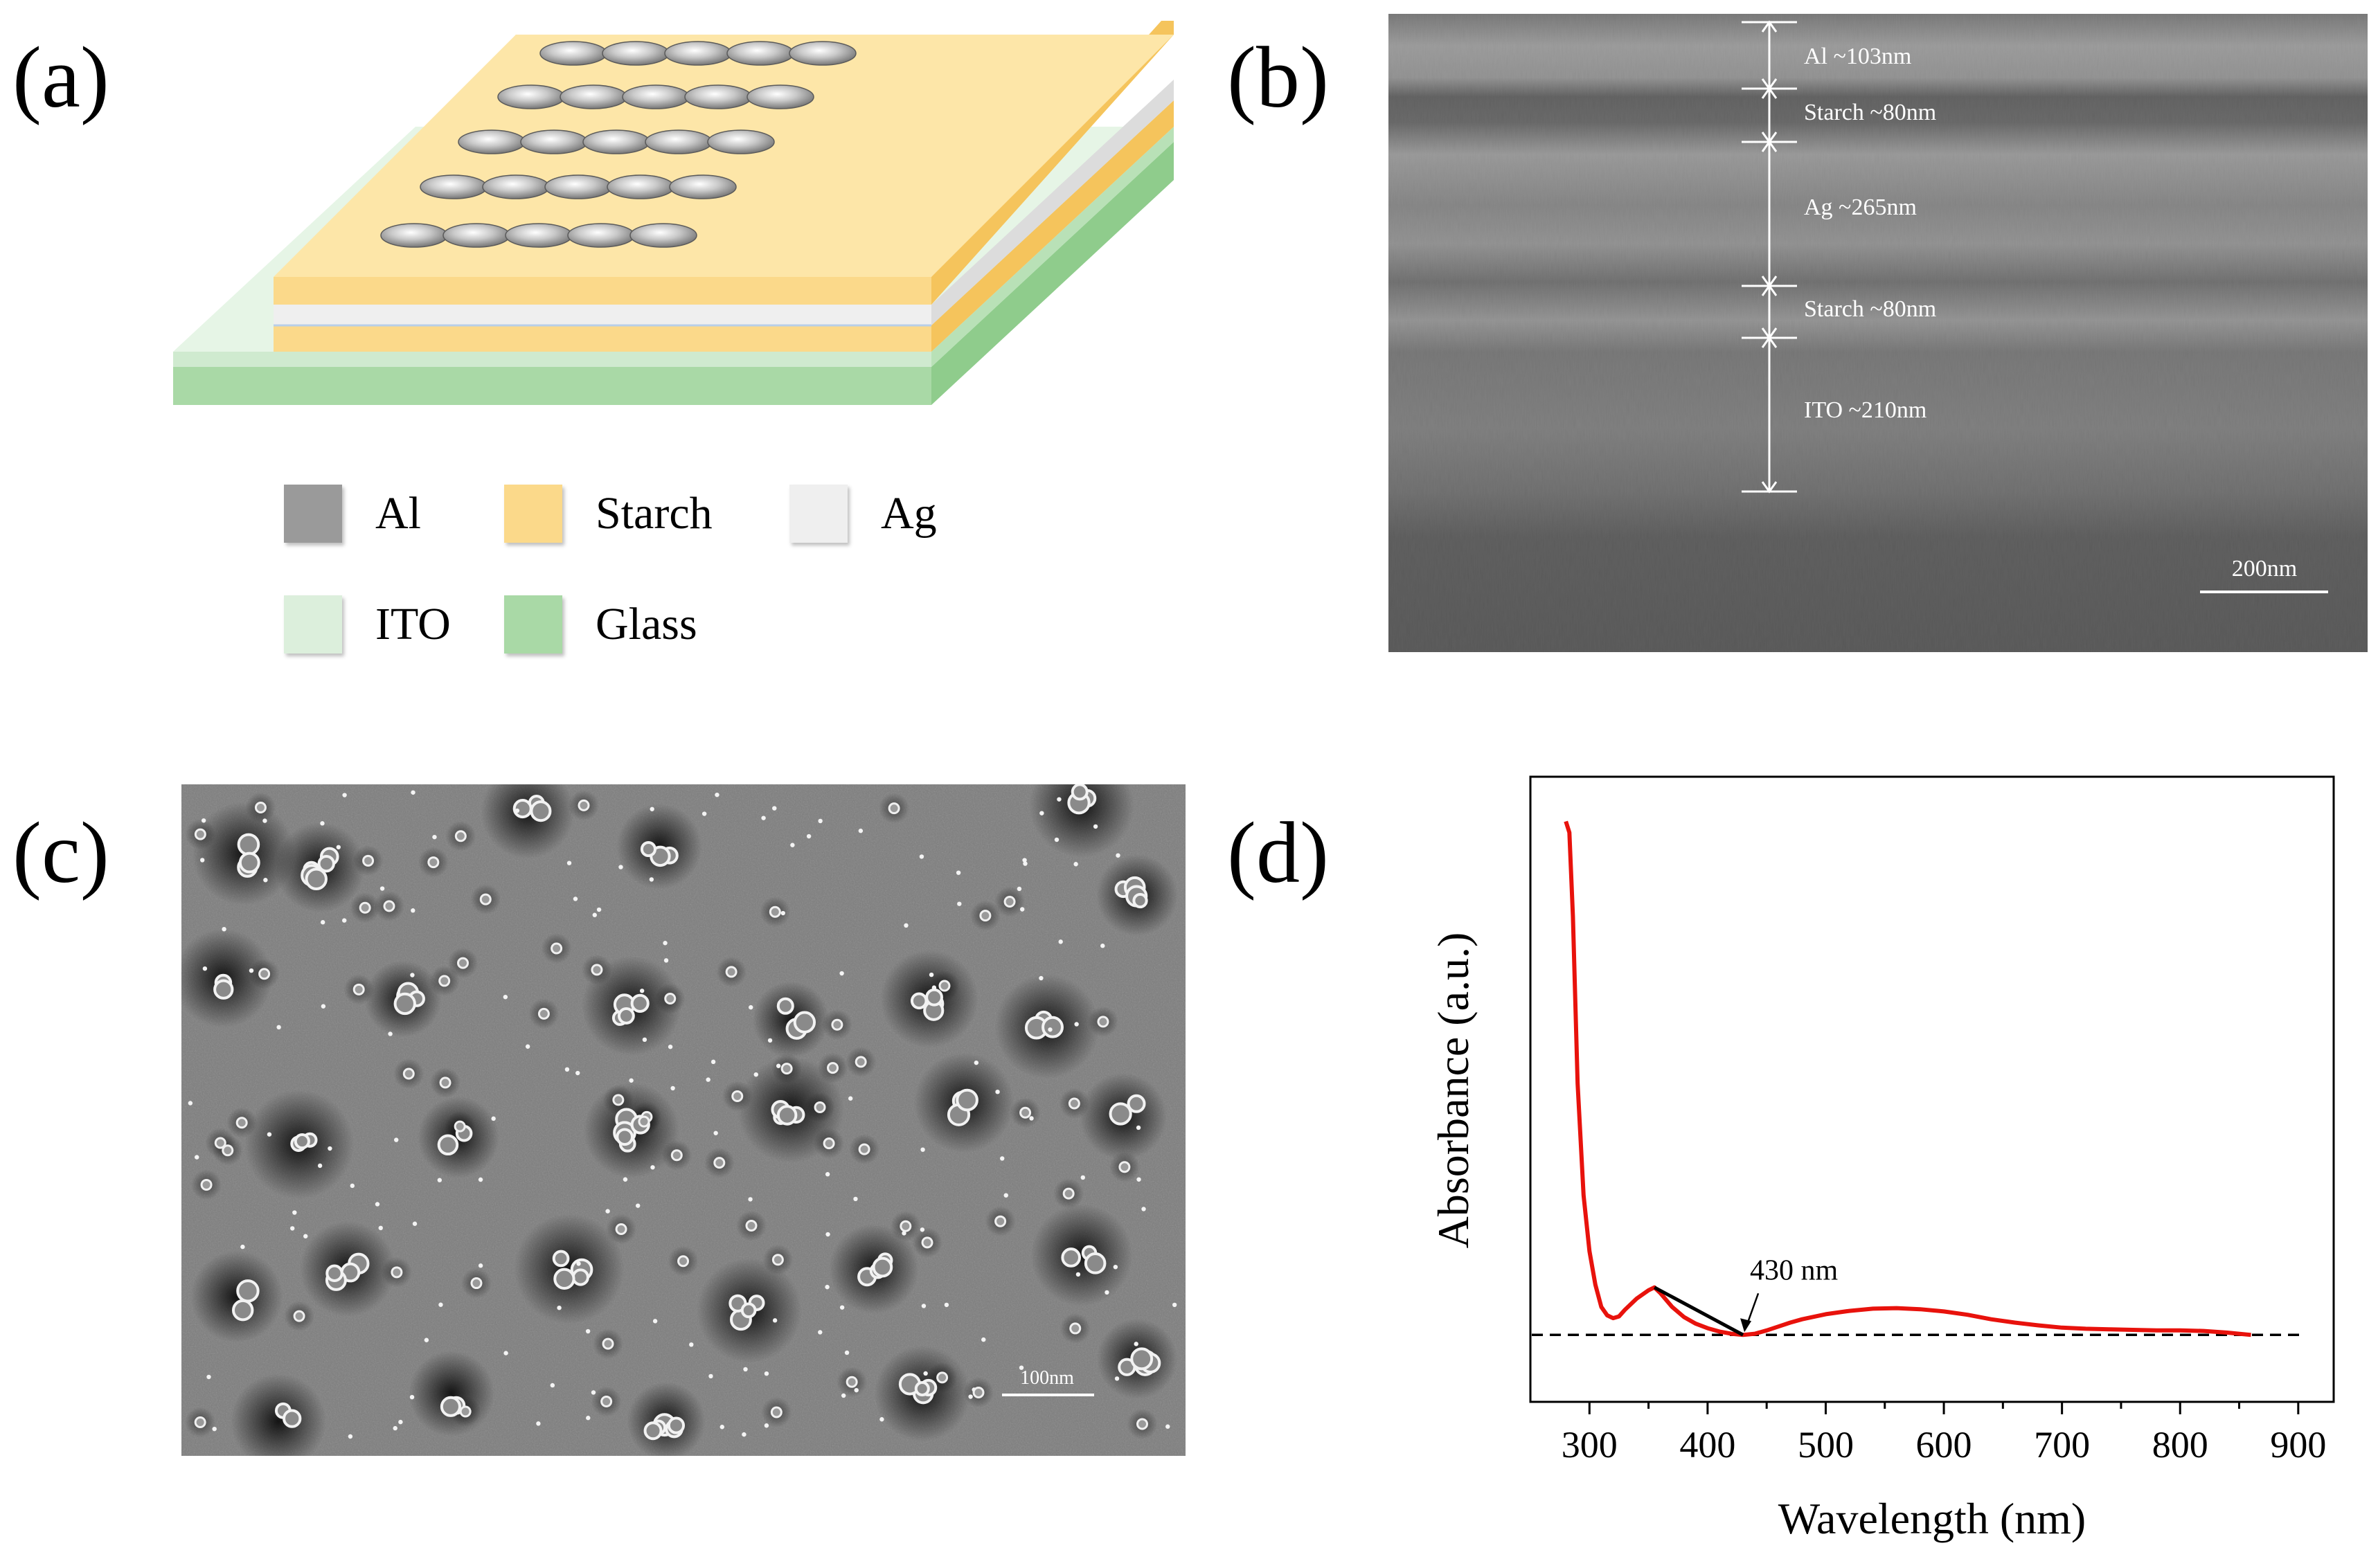 This screenshot has width=2378, height=1568. Describe the element at coordinates (60, 78) in the screenshot. I see `panel-a-letter: (a)` at that location.